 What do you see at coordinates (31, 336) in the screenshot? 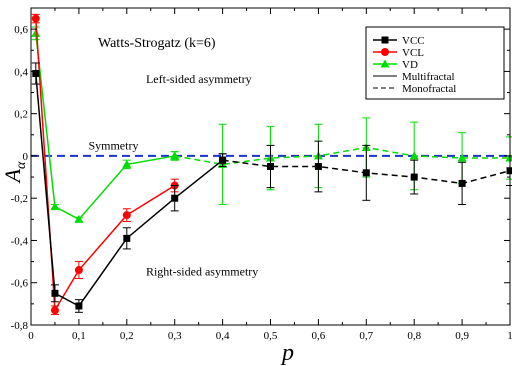
I see `x-tick-label: 0` at bounding box center [31, 336].